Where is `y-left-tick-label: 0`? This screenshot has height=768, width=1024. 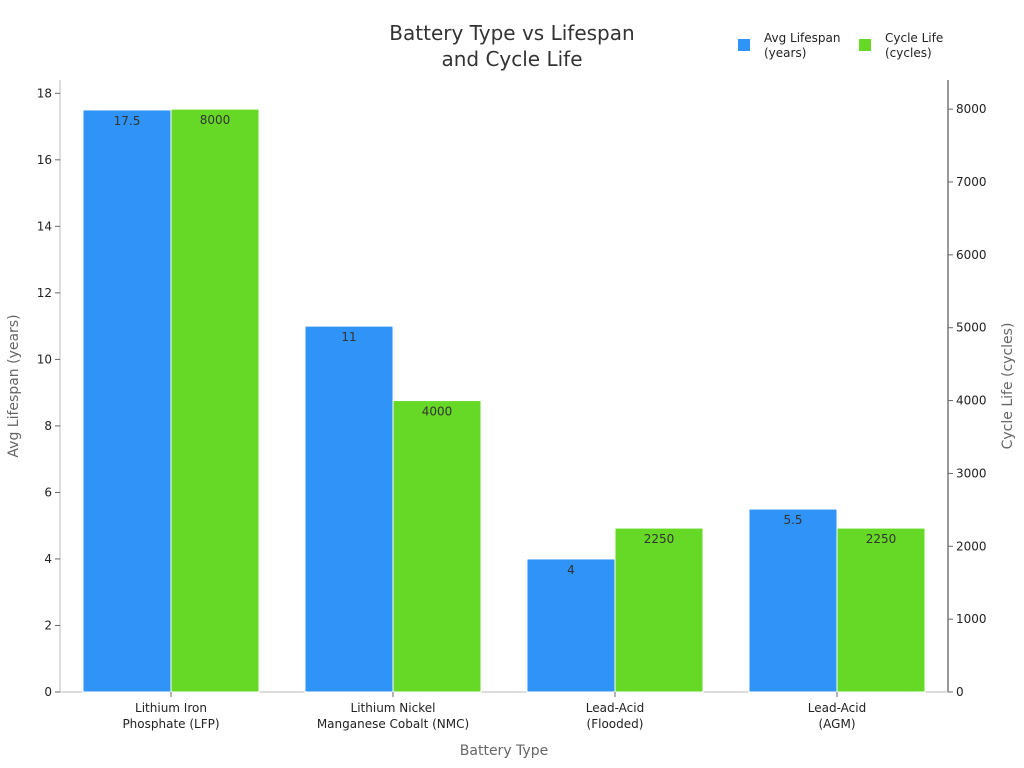 y-left-tick-label: 0 is located at coordinates (48, 692).